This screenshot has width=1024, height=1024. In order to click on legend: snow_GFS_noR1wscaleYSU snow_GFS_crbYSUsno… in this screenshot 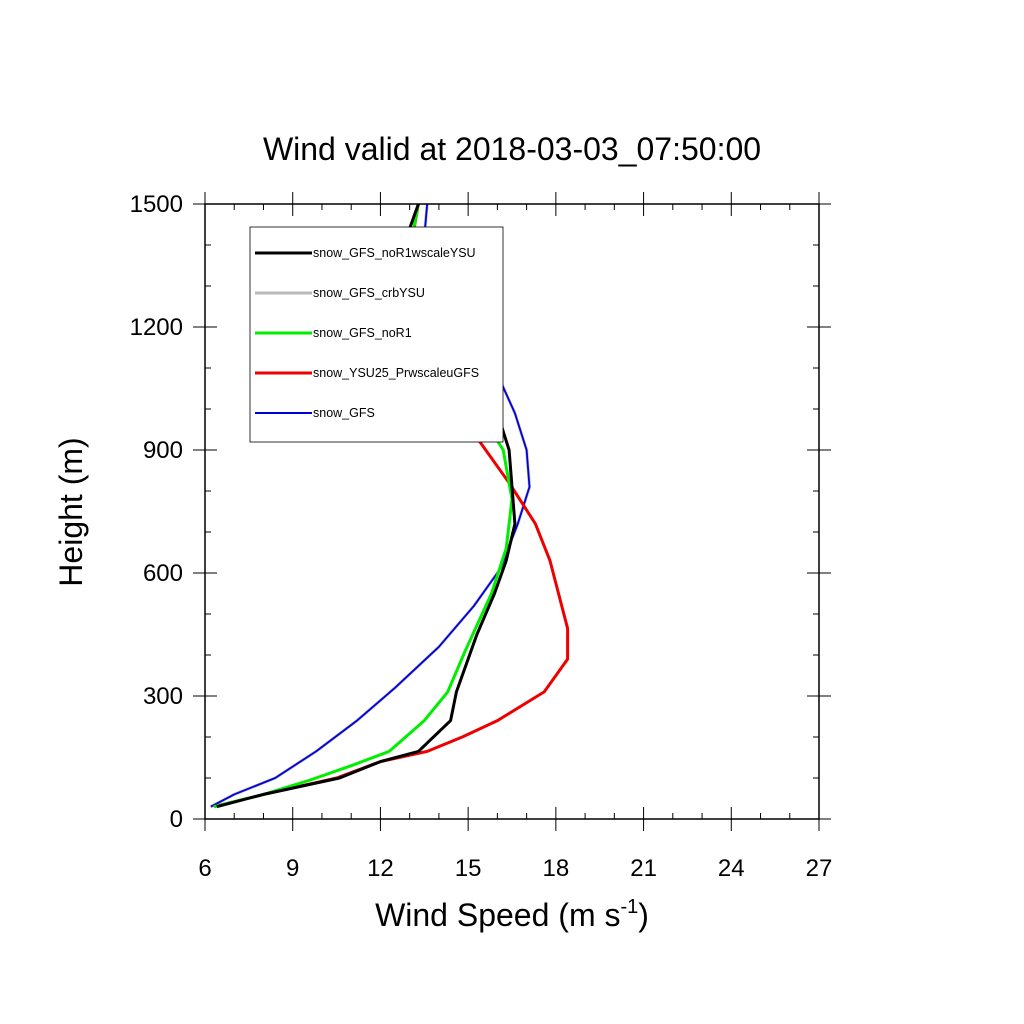, I will do `click(376, 334)`.